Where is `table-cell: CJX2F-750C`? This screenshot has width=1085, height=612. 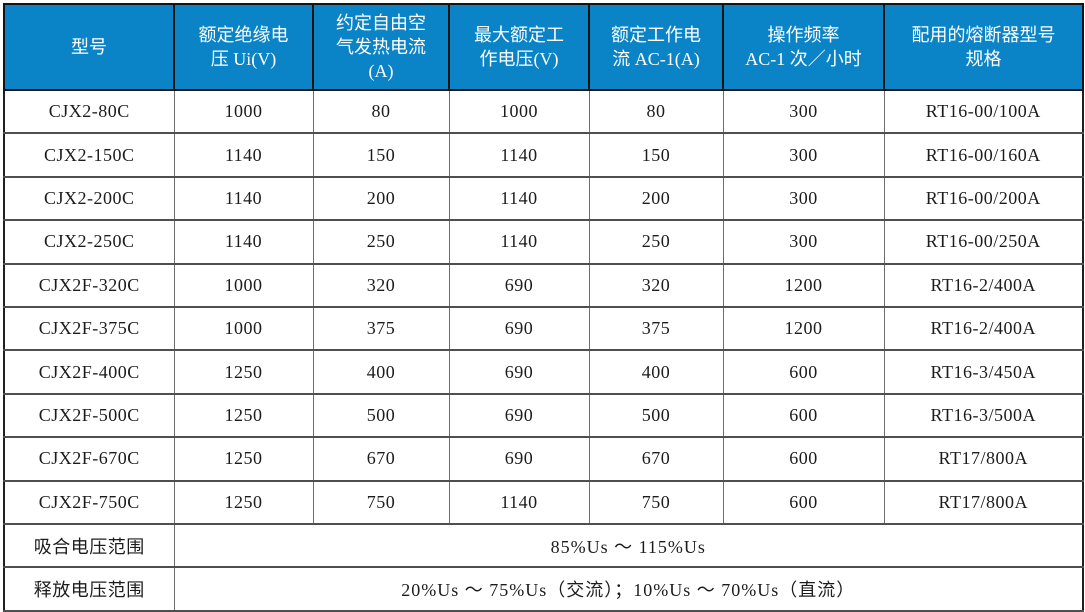 table-cell: CJX2F-750C is located at coordinates (89, 502).